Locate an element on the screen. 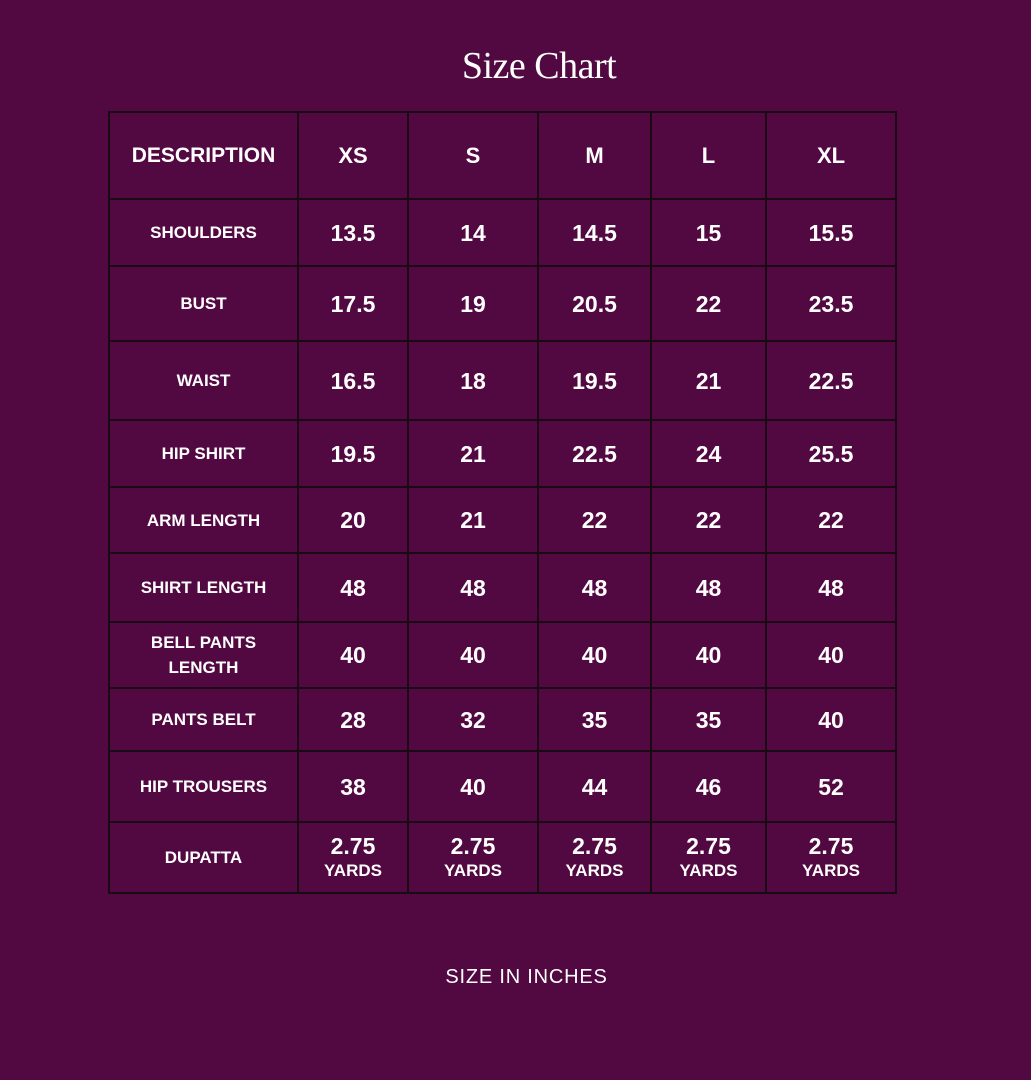  size-value: 32 is located at coordinates (473, 719).